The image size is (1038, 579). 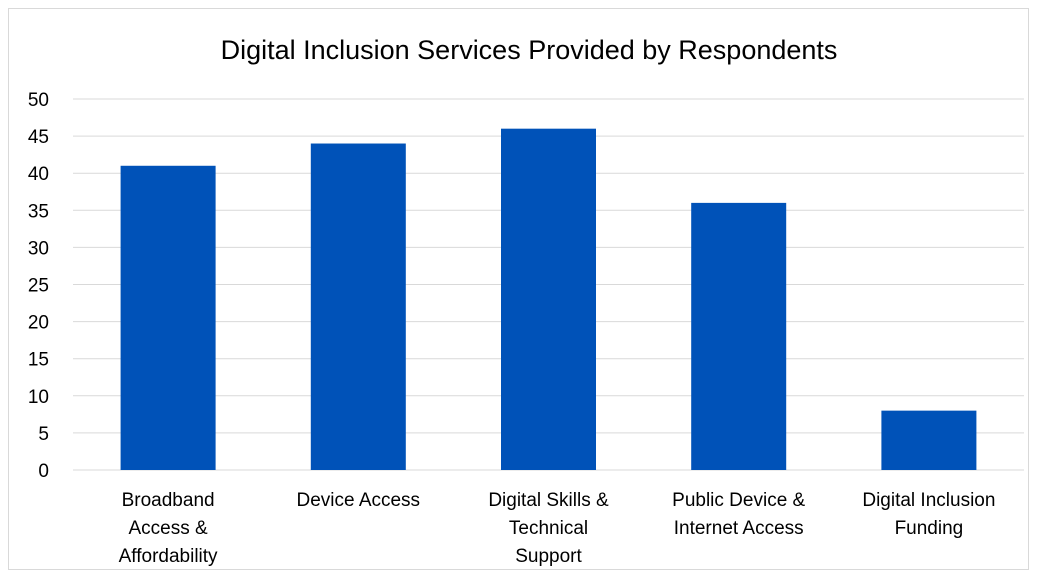 What do you see at coordinates (738, 500) in the screenshot?
I see `x-category-label-line: Public Device &` at bounding box center [738, 500].